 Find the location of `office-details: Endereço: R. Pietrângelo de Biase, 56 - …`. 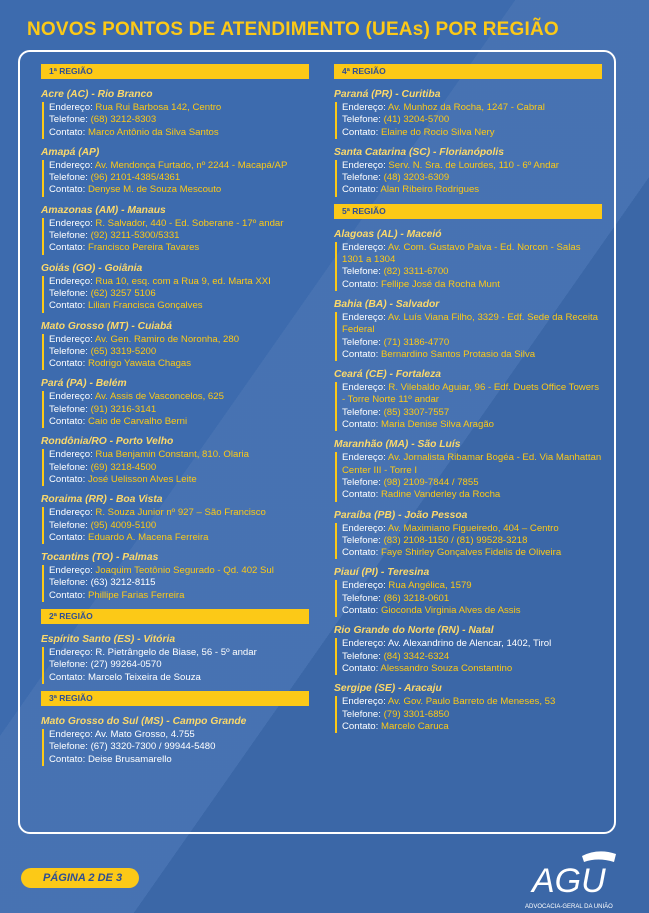

office-details: Endereço: R. Pietrângelo de Biase, 56 - … is located at coordinates (175, 665).